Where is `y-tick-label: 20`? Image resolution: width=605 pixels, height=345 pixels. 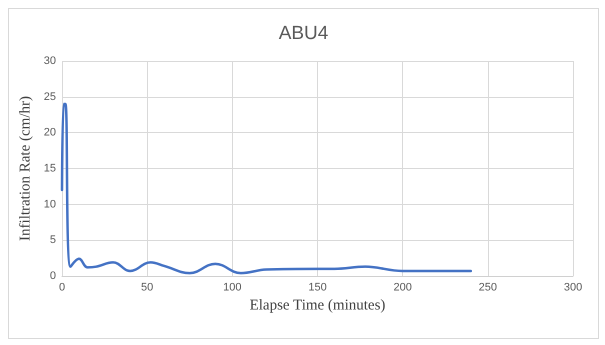 y-tick-label: 20 is located at coordinates (50, 132).